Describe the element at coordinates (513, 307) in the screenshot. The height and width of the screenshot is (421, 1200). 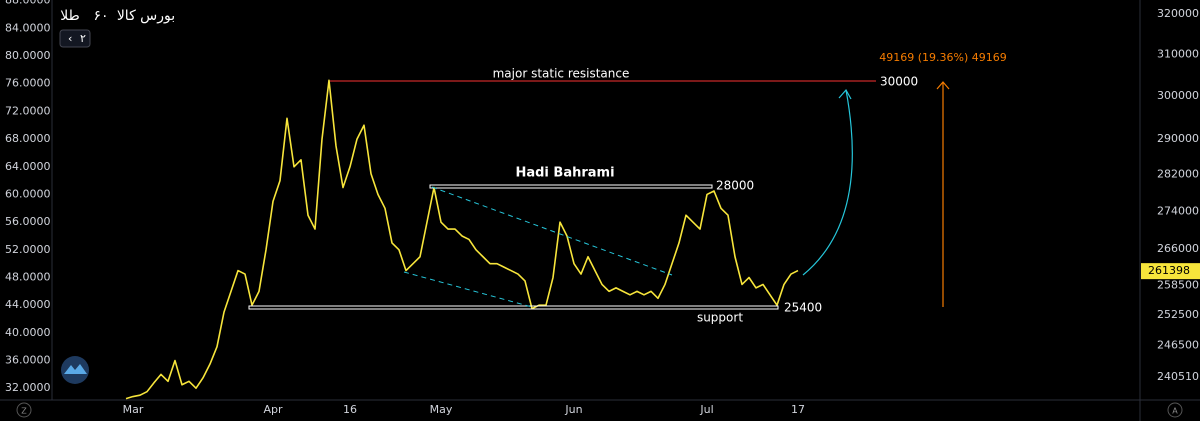
I see `support-zone` at that location.